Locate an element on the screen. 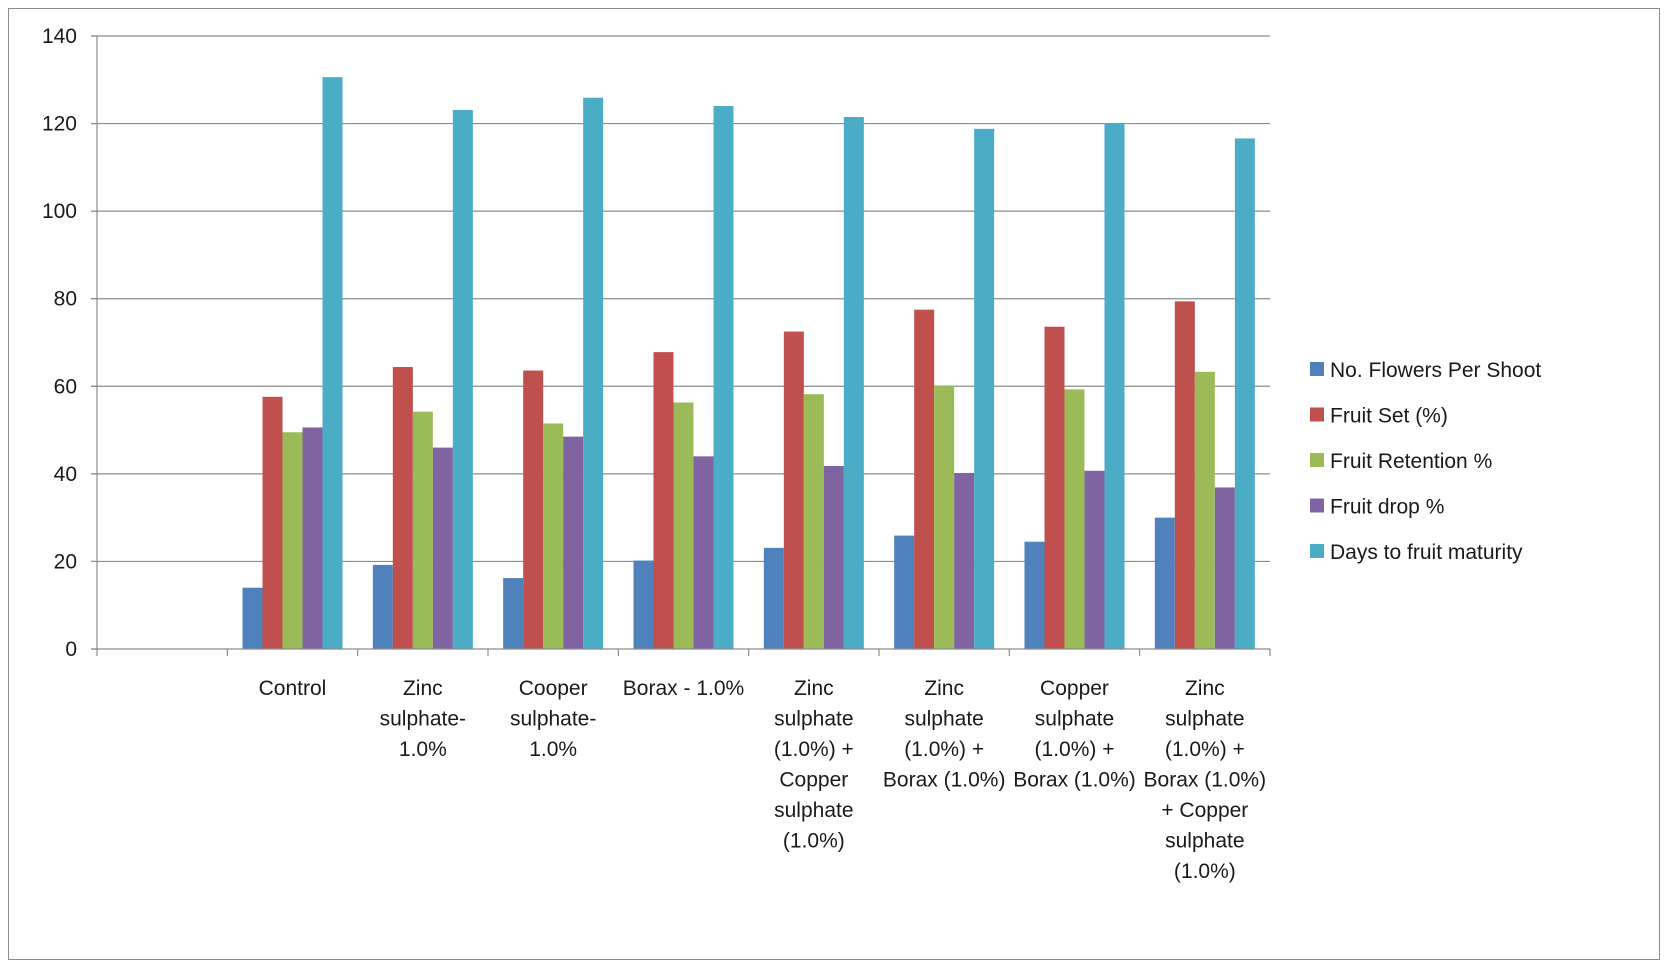  category-label: Zinc sulphate (1.0%) + Copper sulphate (1.0%) is located at coordinates (814, 765).